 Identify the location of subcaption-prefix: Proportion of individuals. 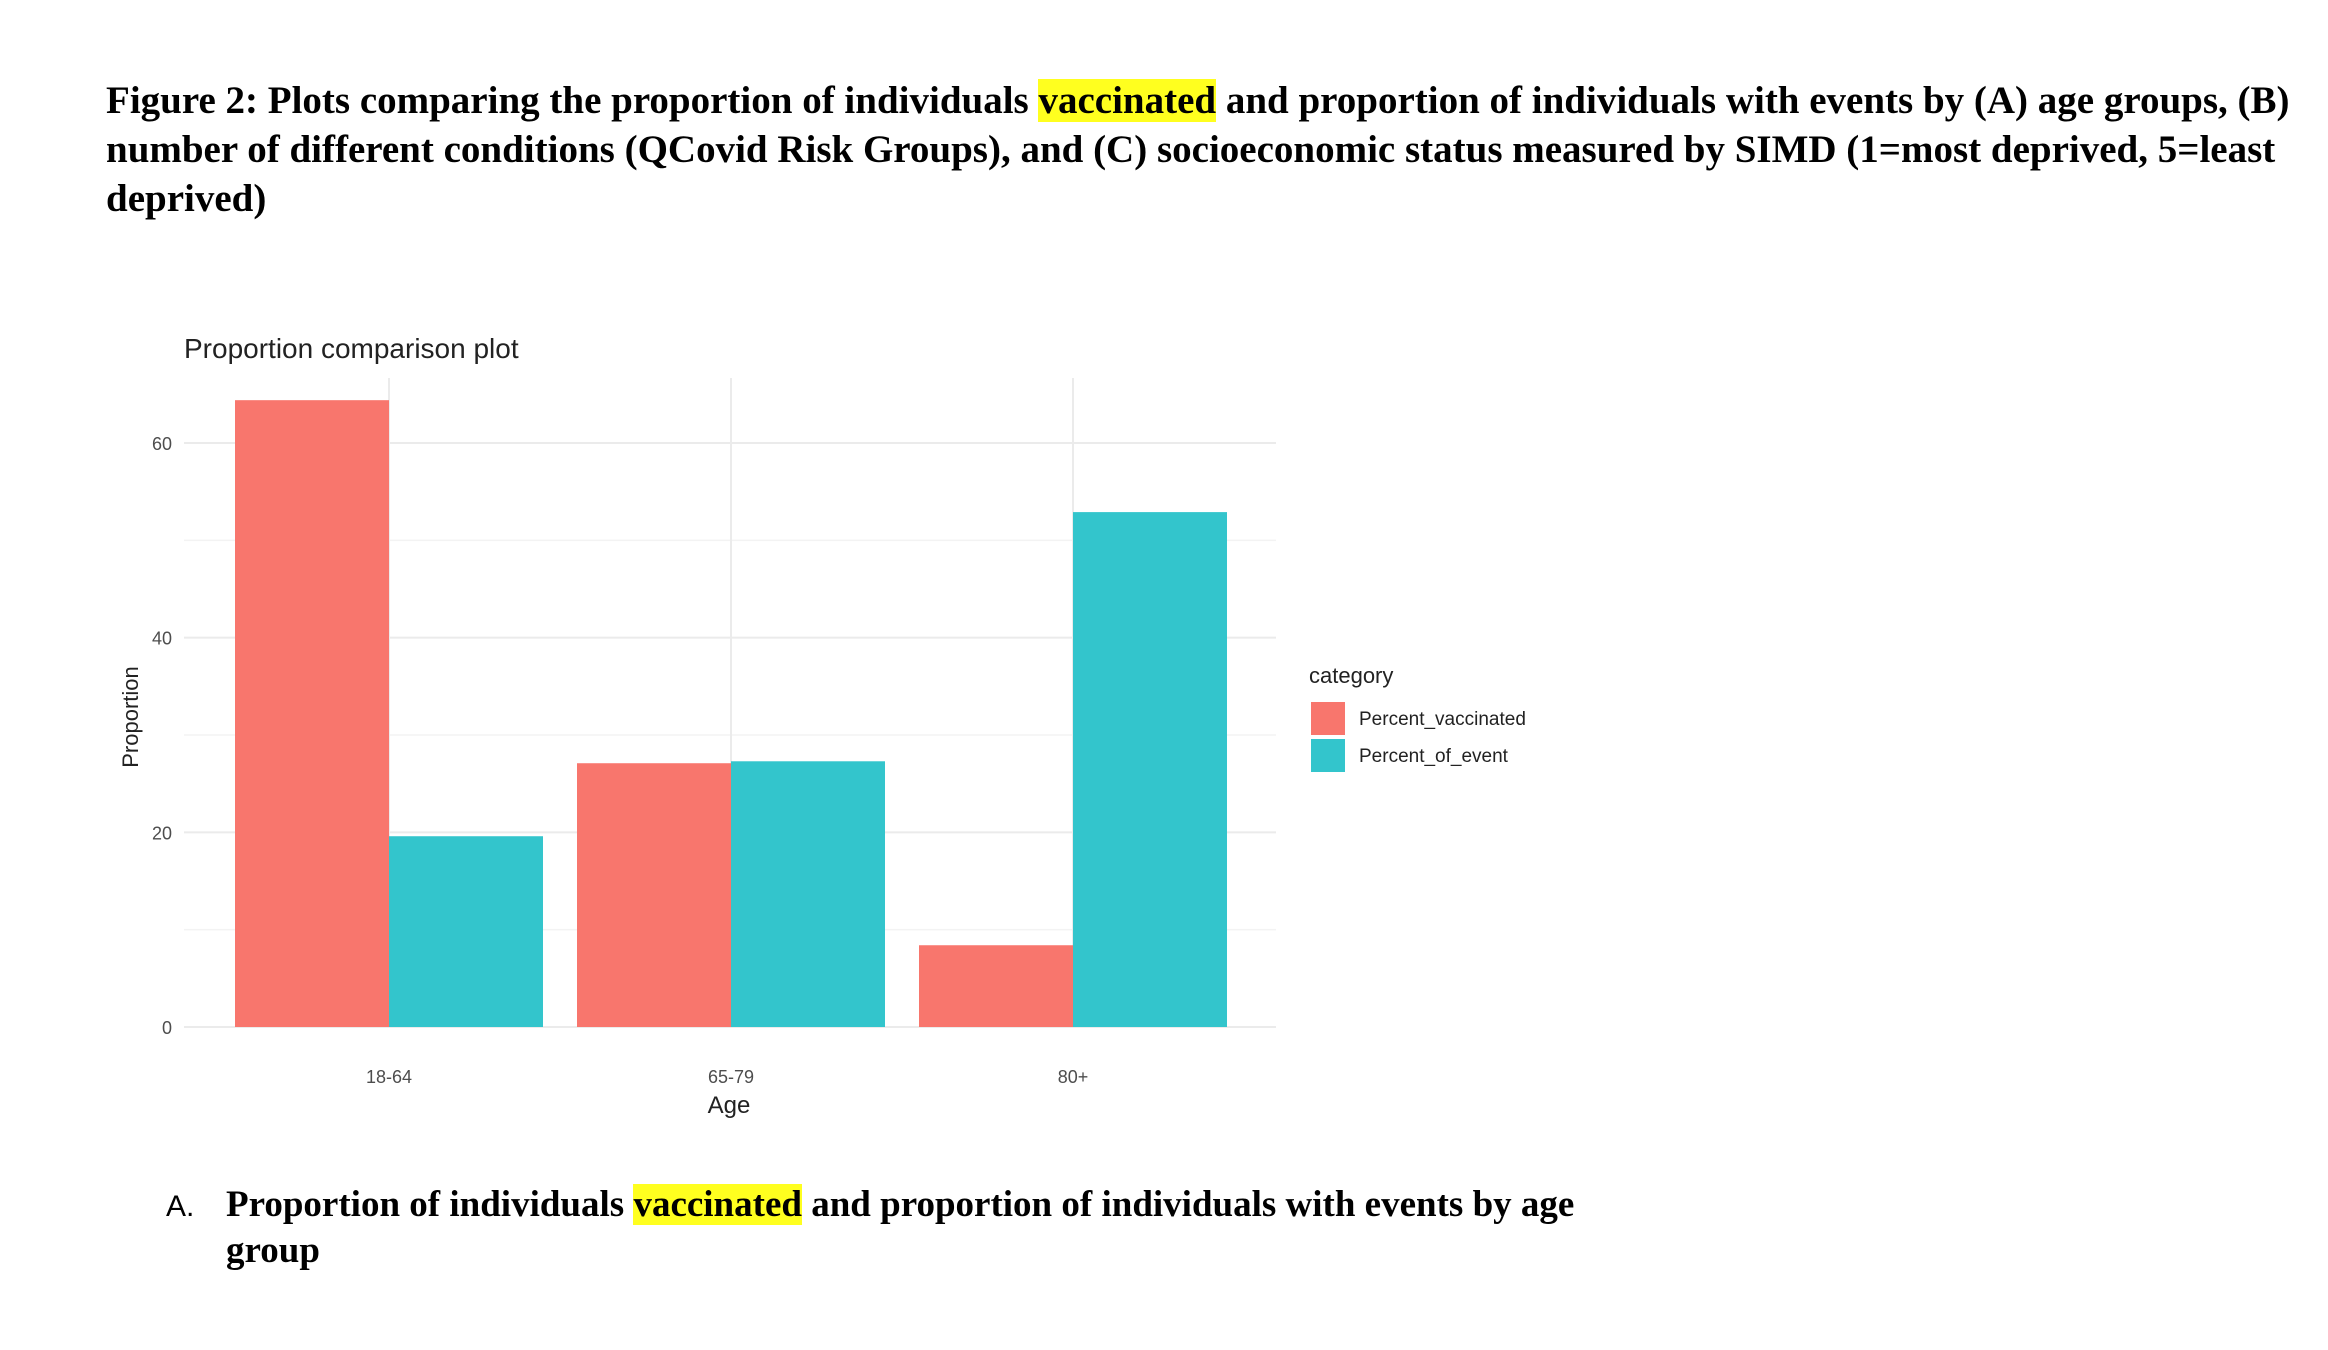
(430, 1204).